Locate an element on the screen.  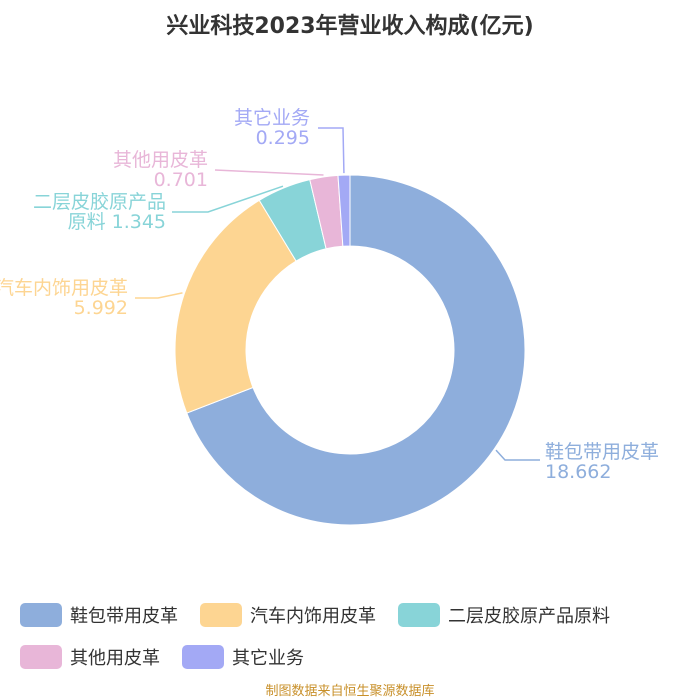
slice-label: 原料 1.345 is located at coordinates (117, 222).